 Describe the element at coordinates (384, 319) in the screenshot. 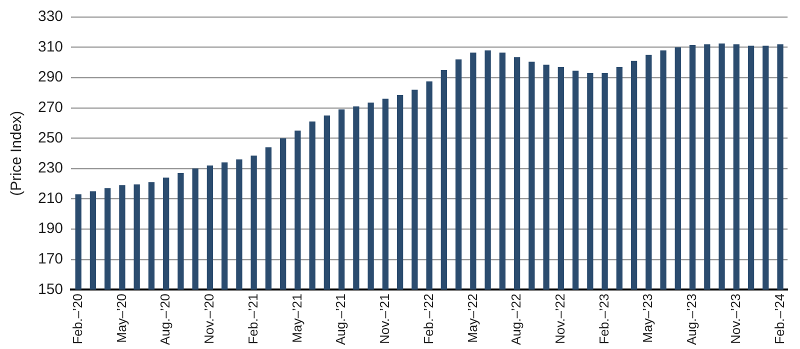

I see `x-tick-label: Nov.–’21` at that location.